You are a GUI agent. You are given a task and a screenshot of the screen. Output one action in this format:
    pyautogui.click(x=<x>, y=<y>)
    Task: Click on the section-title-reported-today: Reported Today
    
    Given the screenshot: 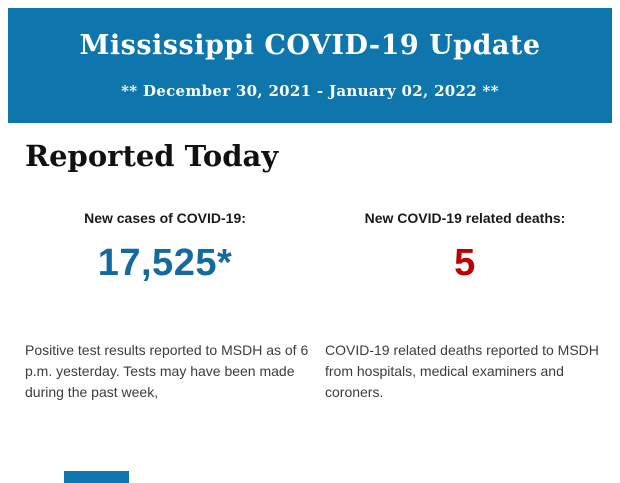 What is the action you would take?
    pyautogui.click(x=152, y=156)
    